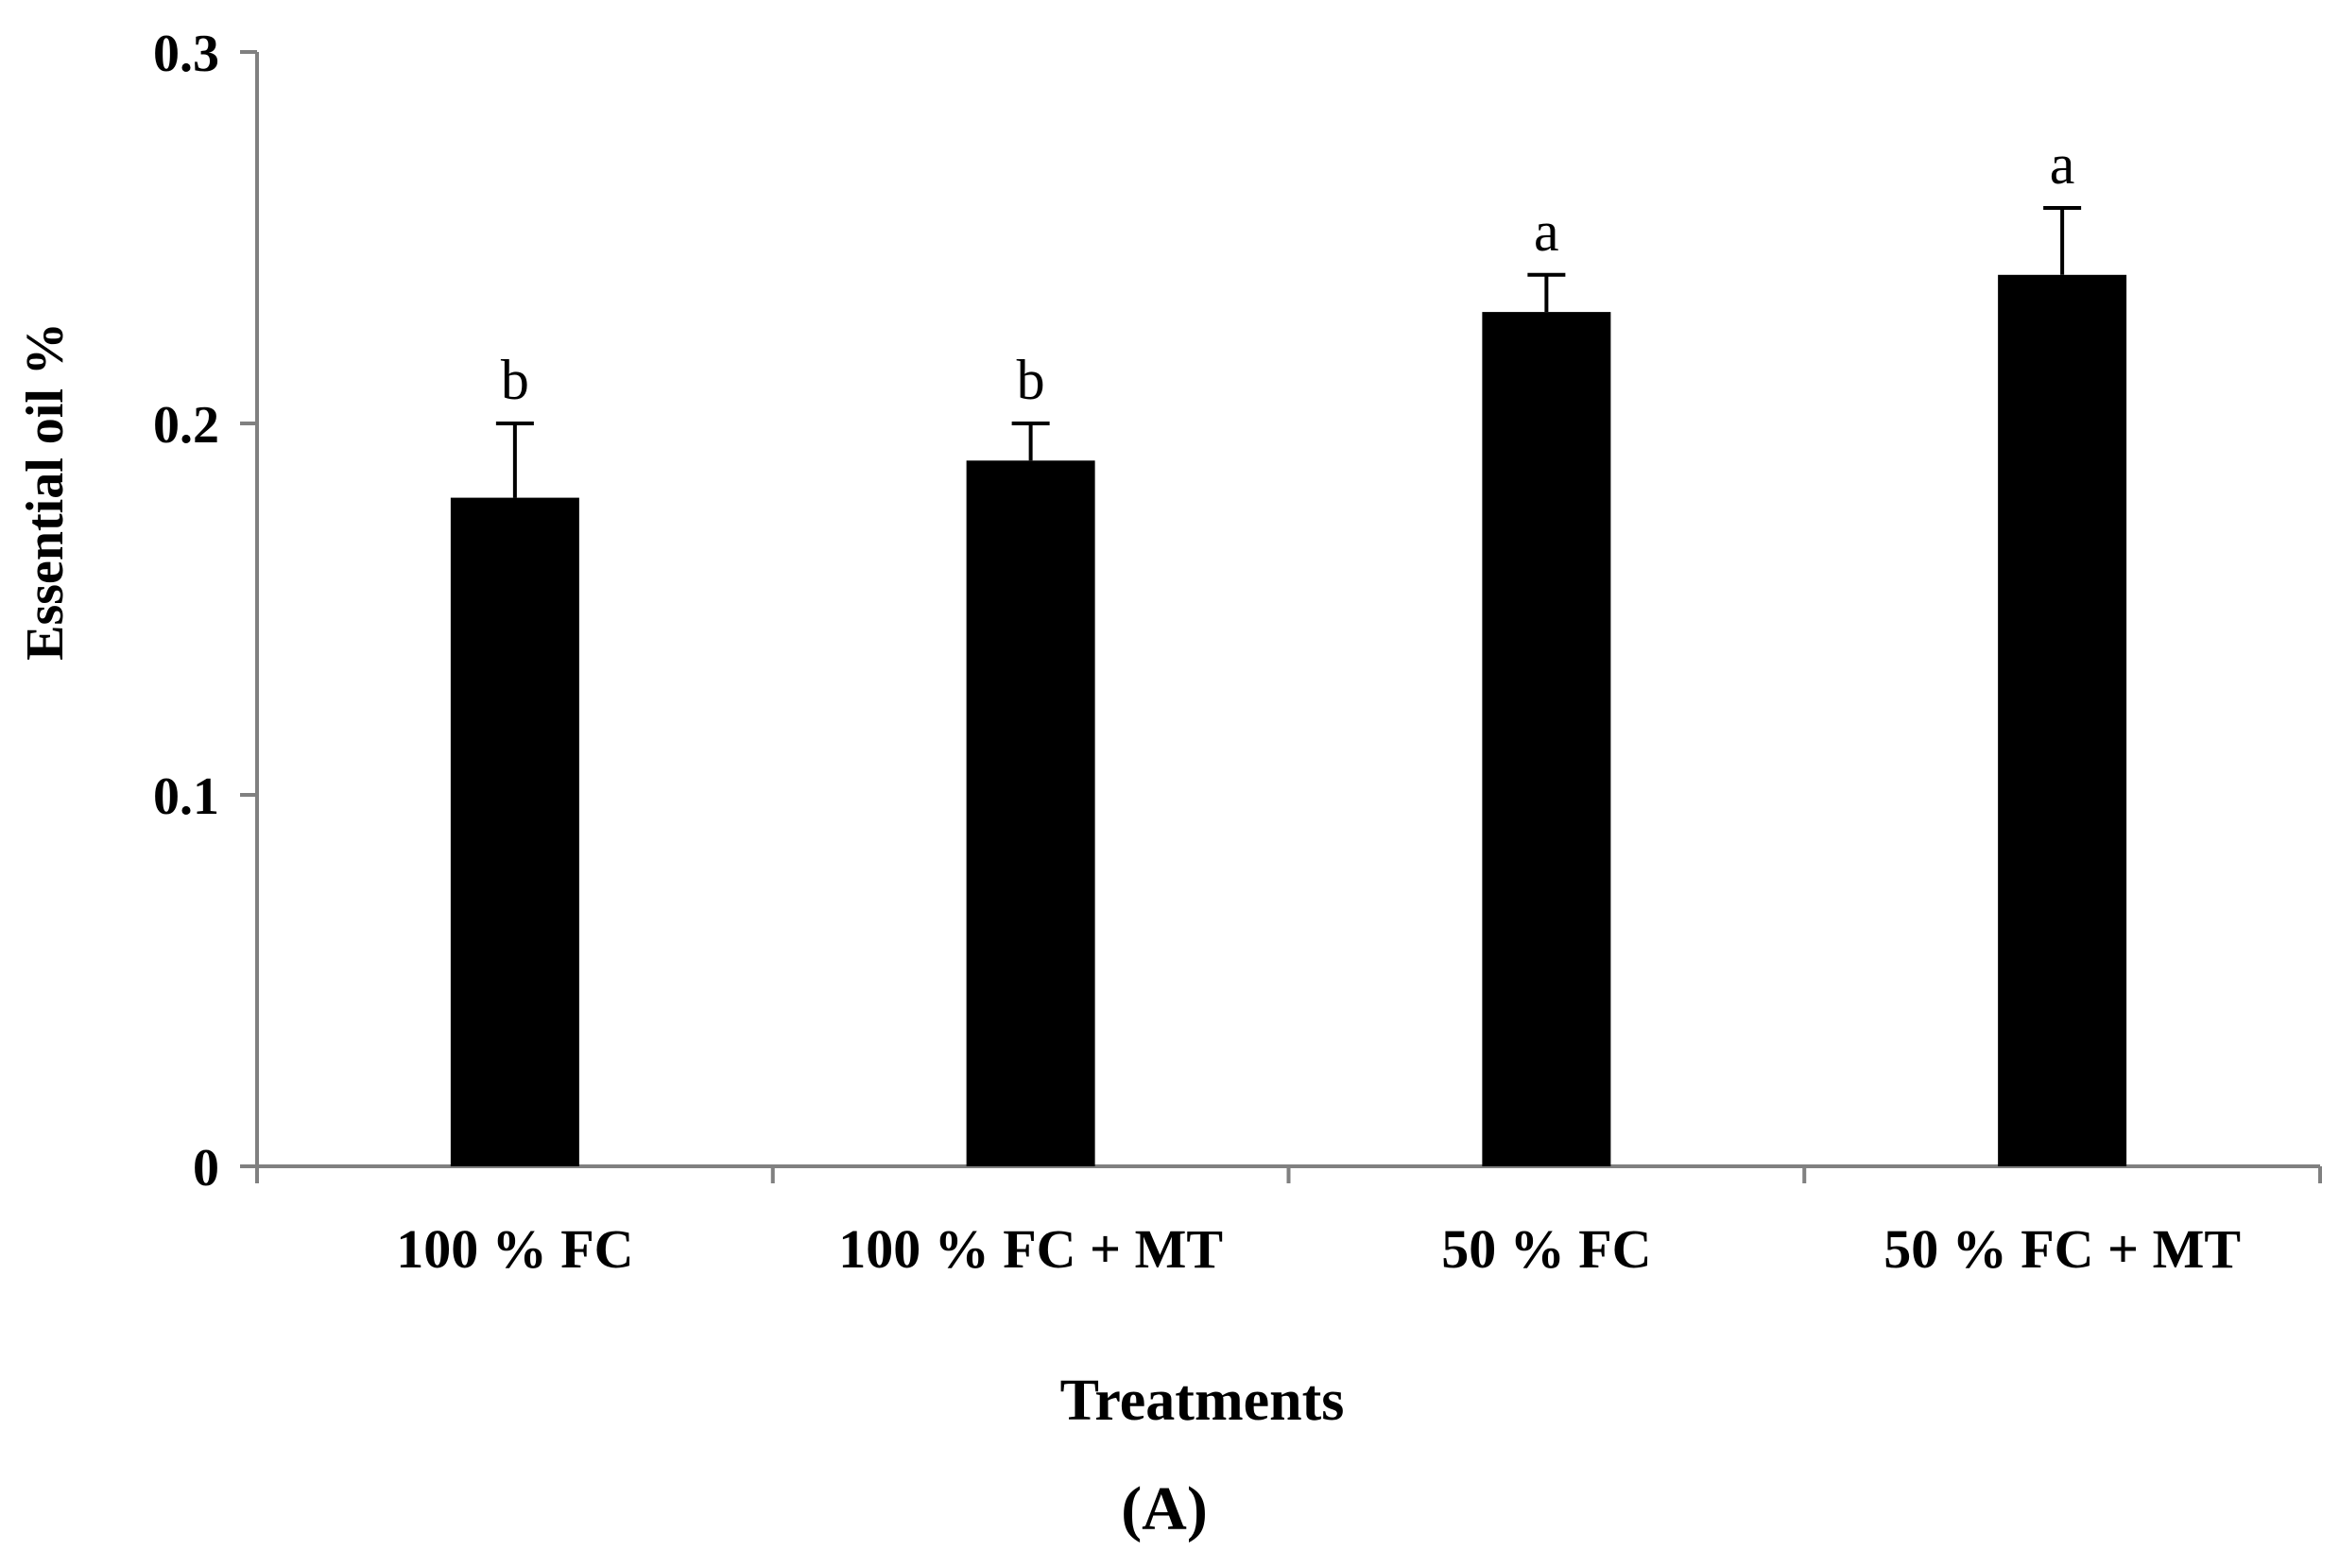  What do you see at coordinates (1288, 272) in the screenshot?
I see `significance-letters: b b a a` at bounding box center [1288, 272].